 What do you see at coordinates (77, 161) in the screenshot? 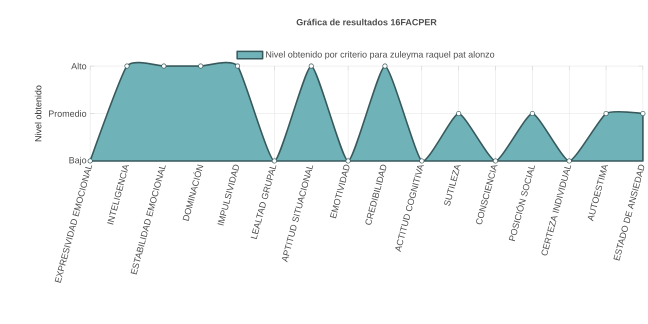
I see `text: Bajo` at bounding box center [77, 161].